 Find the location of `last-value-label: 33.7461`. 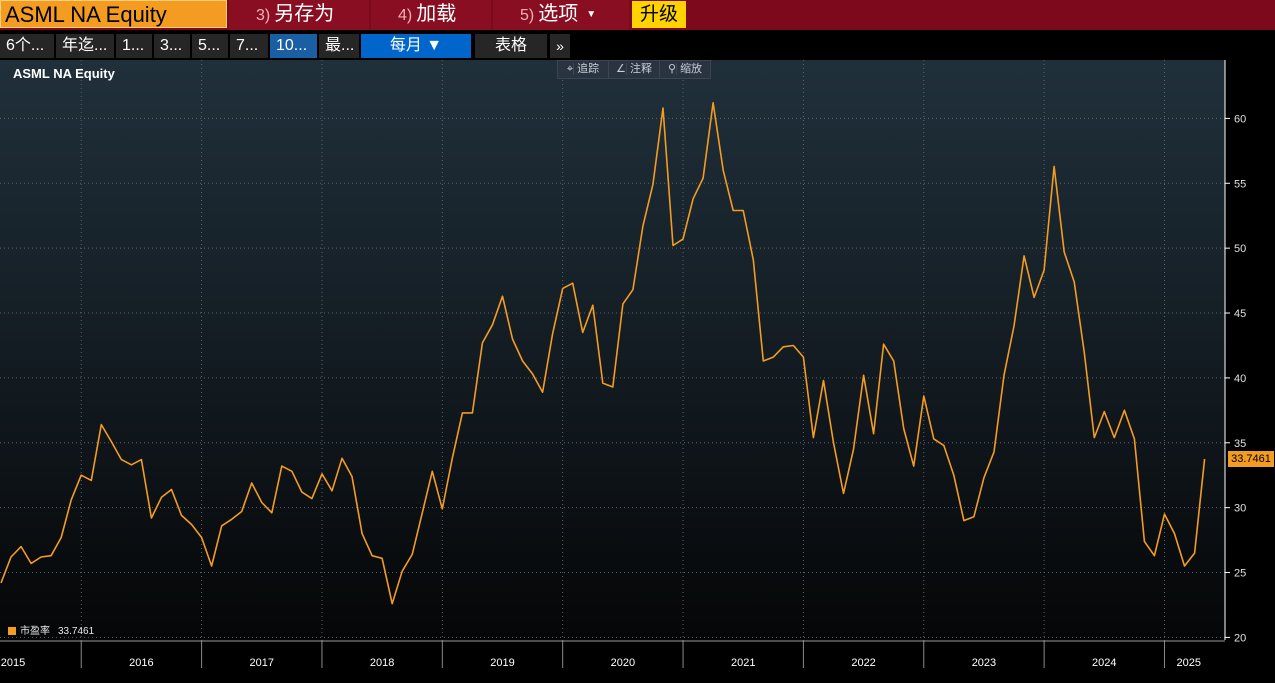

last-value-label: 33.7461 is located at coordinates (1251, 459).